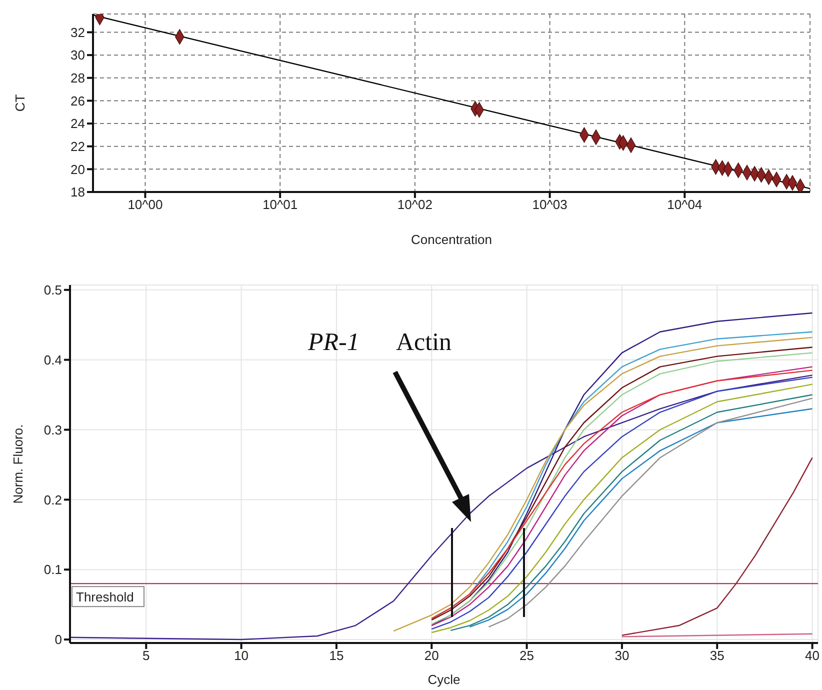 Image resolution: width=822 pixels, height=690 pixels. What do you see at coordinates (53, 570) in the screenshot?
I see `y-tick-label: 0.1` at bounding box center [53, 570].